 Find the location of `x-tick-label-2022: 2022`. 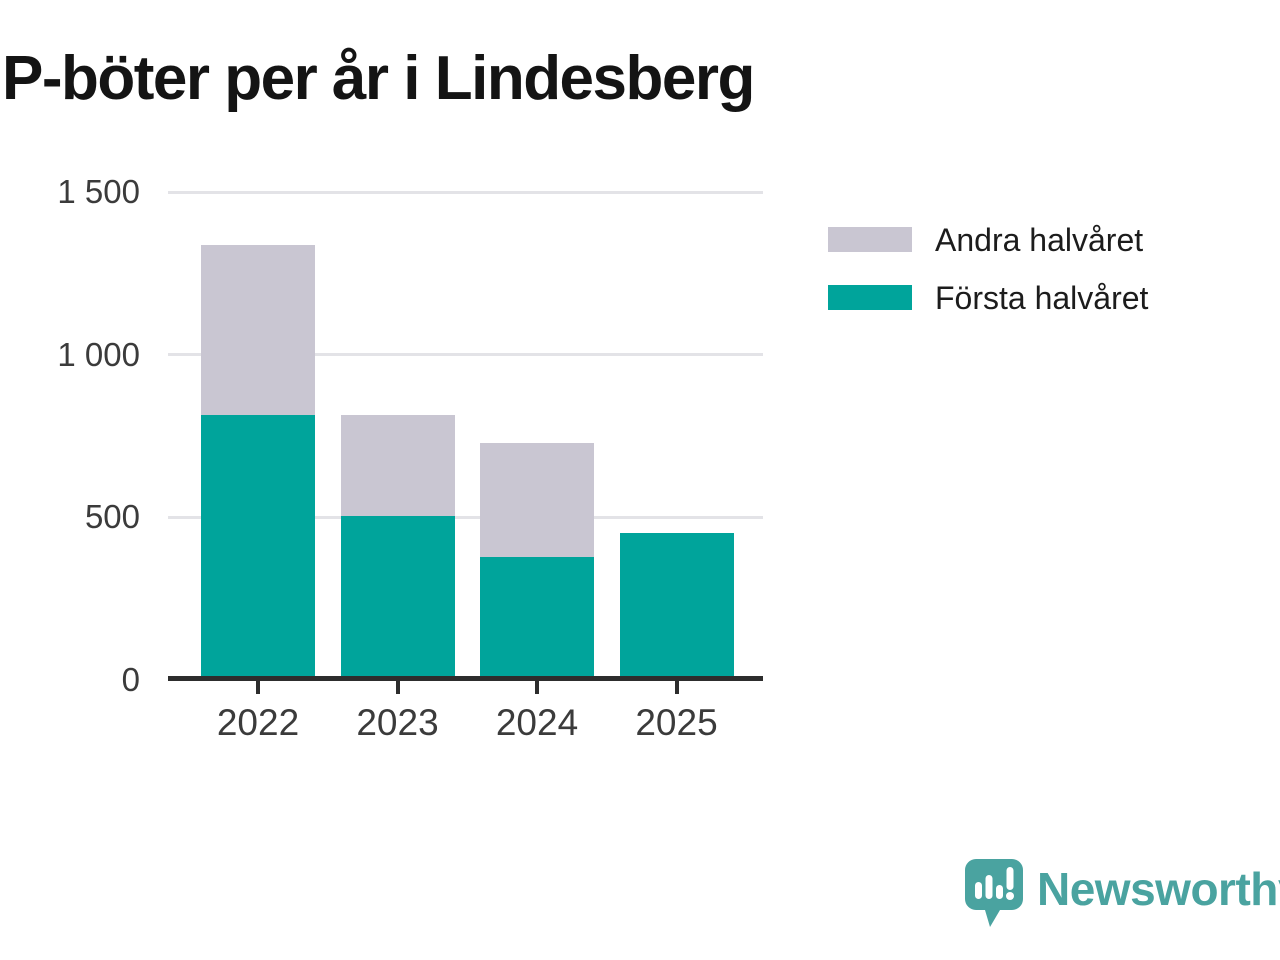

x-tick-label-2022: 2022 is located at coordinates (258, 722).